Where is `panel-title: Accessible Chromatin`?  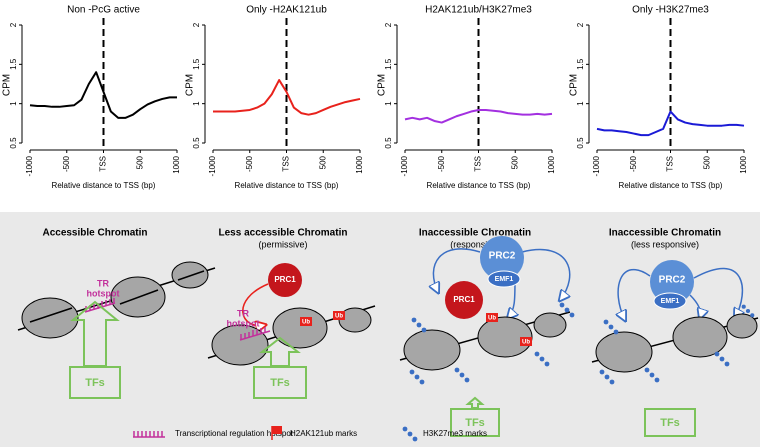
panel-title: Accessible Chromatin is located at coordinates (94, 233).